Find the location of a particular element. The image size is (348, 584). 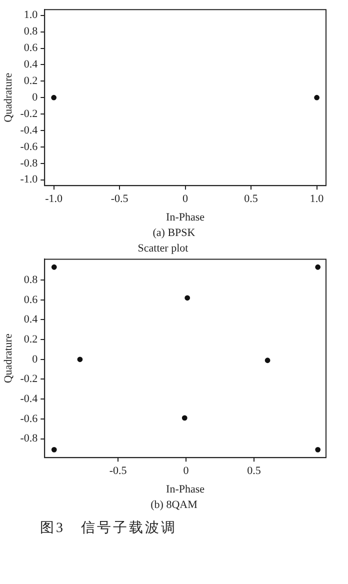

caption: 图3 信号子载波调 is located at coordinates (108, 528).